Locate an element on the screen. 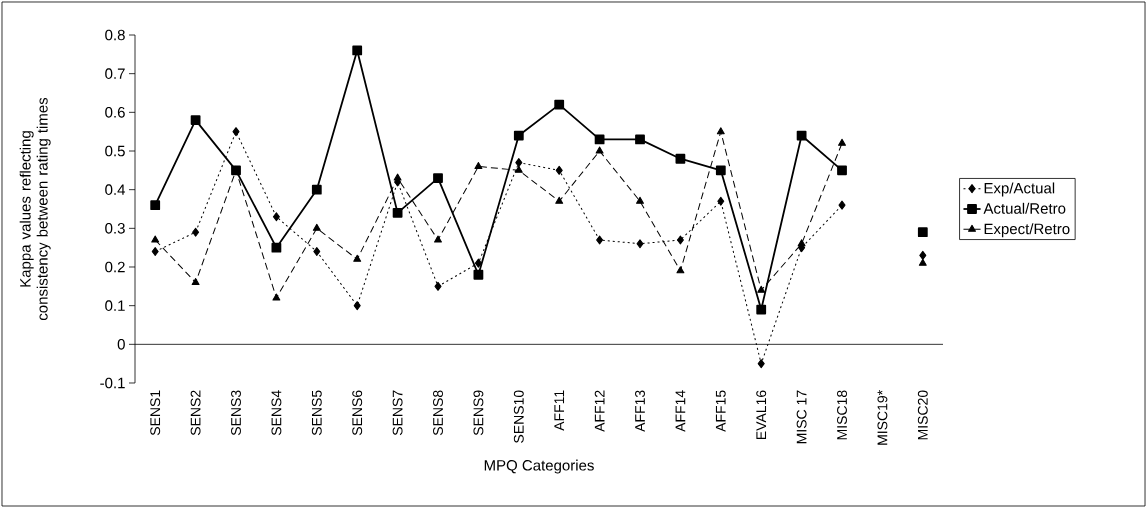  x-tick-label: SENS10 is located at coordinates (518, 416).